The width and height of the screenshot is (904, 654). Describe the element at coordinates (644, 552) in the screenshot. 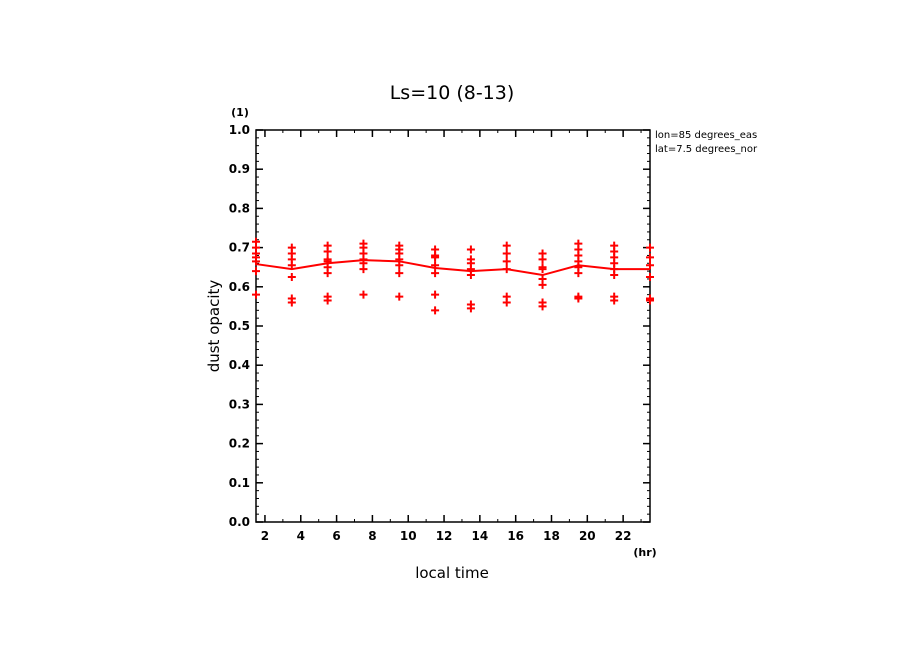

I see `x-unit-label: (hr)` at that location.